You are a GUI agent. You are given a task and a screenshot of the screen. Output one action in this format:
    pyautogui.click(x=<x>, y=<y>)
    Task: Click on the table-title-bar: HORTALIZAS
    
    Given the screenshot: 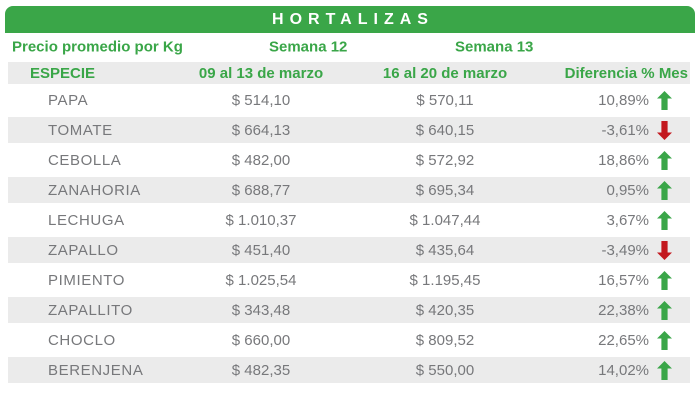 What is the action you would take?
    pyautogui.click(x=350, y=19)
    